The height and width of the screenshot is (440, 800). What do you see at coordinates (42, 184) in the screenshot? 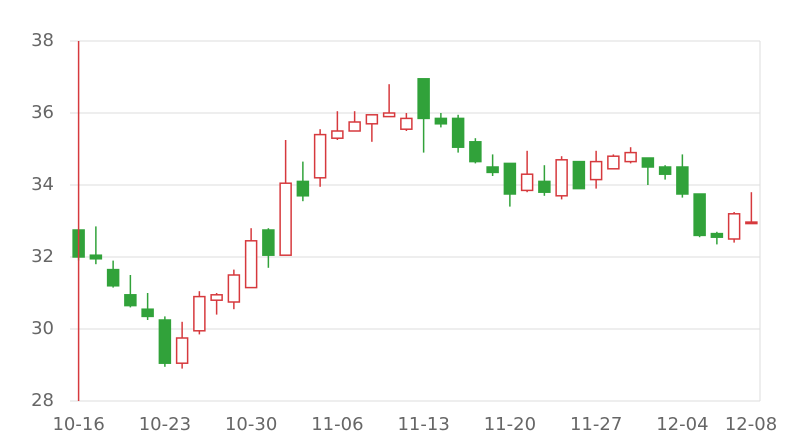
I see `y-tick-label: 34` at bounding box center [42, 184].